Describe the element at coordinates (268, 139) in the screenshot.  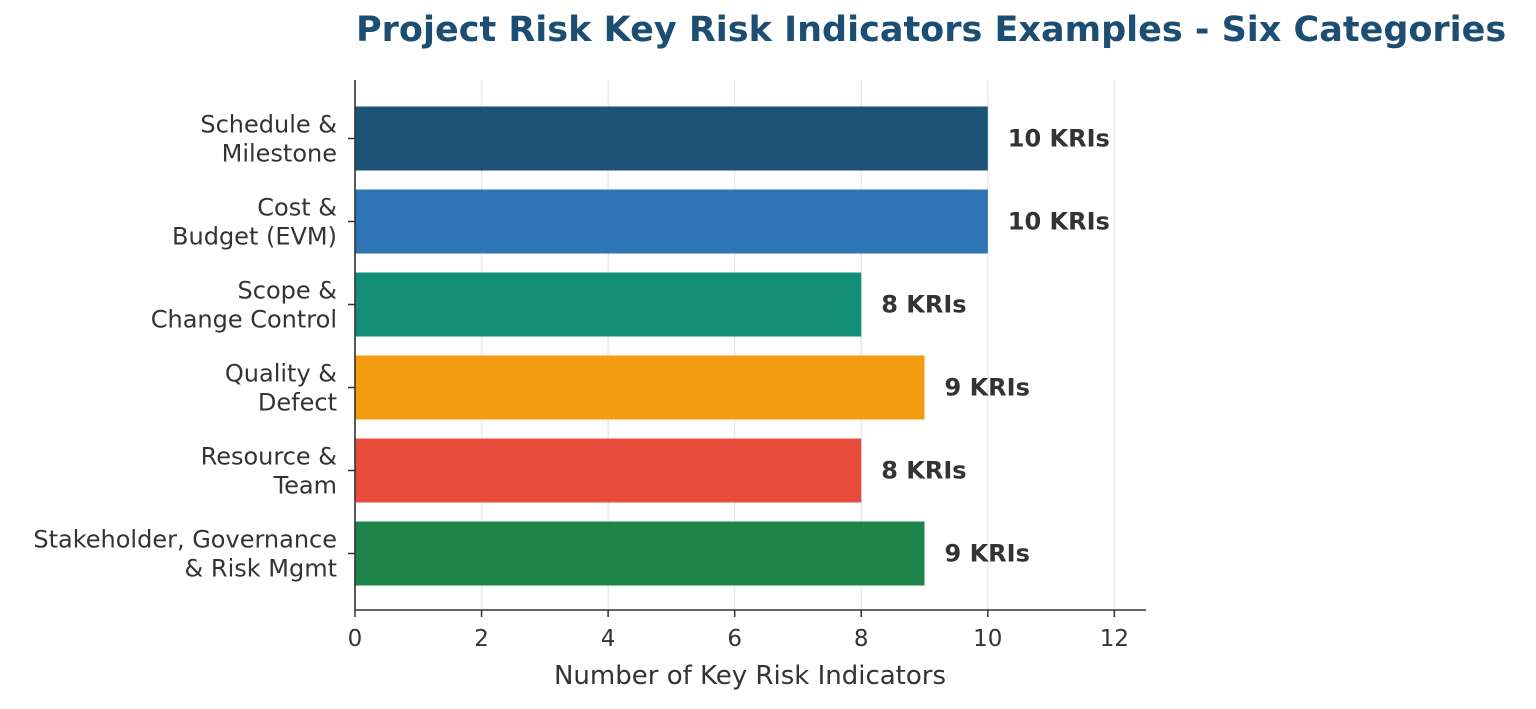
I see `category-label: Schedule & Milestone` at that location.